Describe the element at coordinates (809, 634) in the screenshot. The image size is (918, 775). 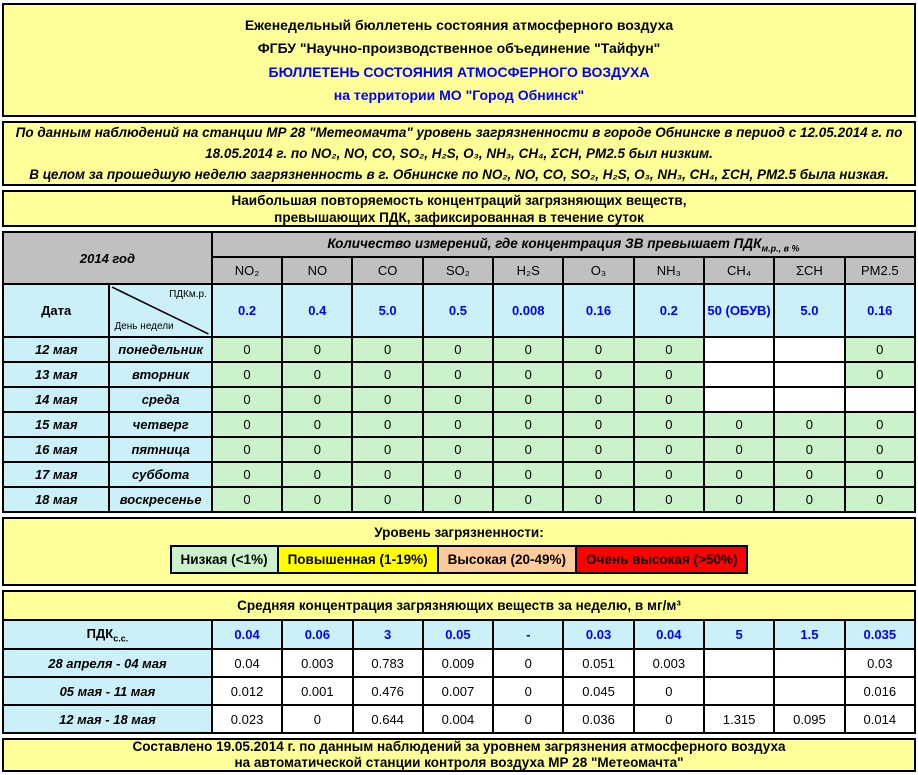
I see `pdk-ss-value: 1.5` at that location.